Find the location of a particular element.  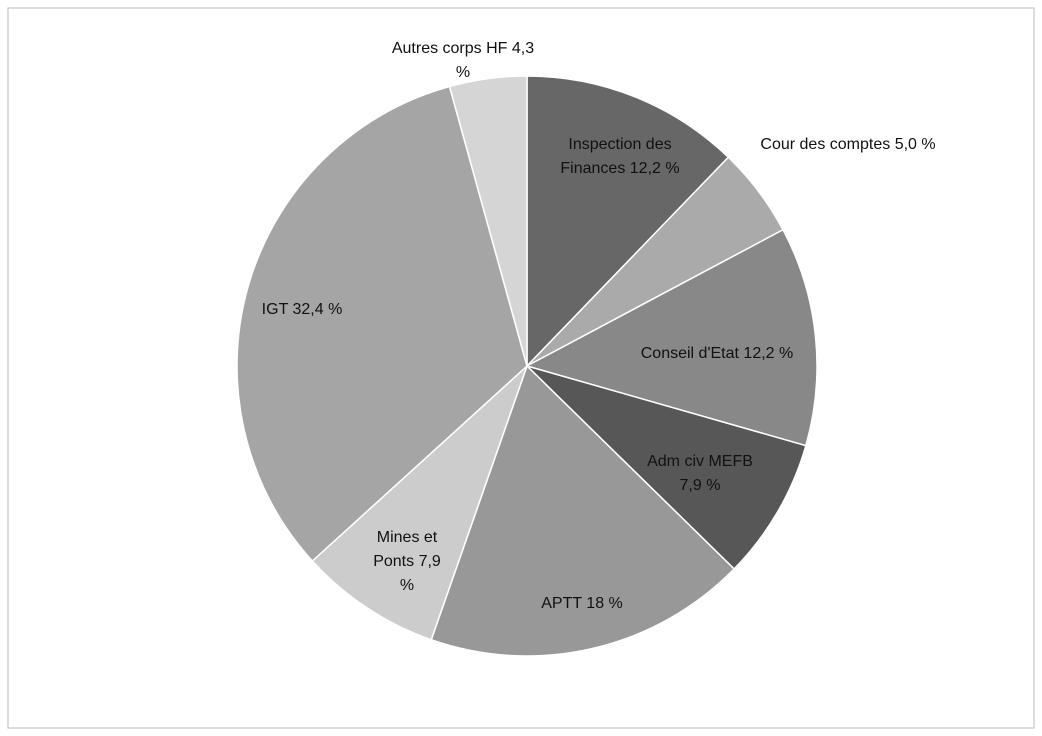

category-label: APTT is located at coordinates (561, 603).